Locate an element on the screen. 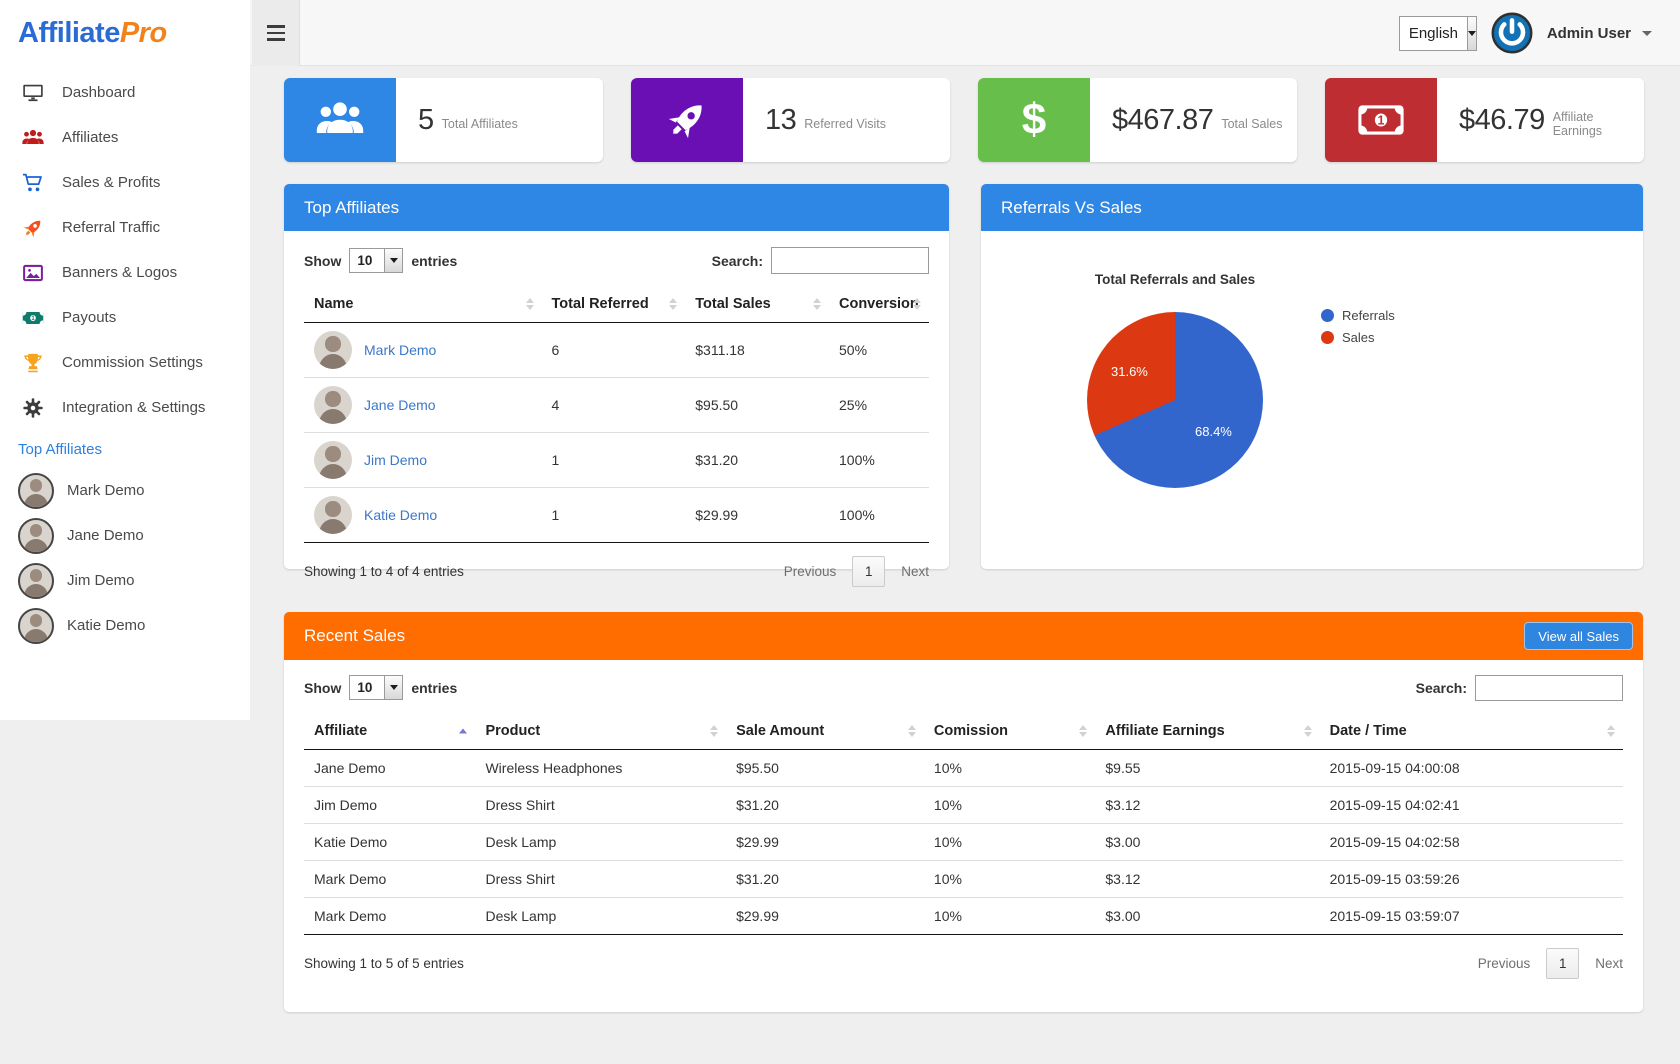 This screenshot has width=1680, height=1064. power-logo-icon is located at coordinates (1512, 33).